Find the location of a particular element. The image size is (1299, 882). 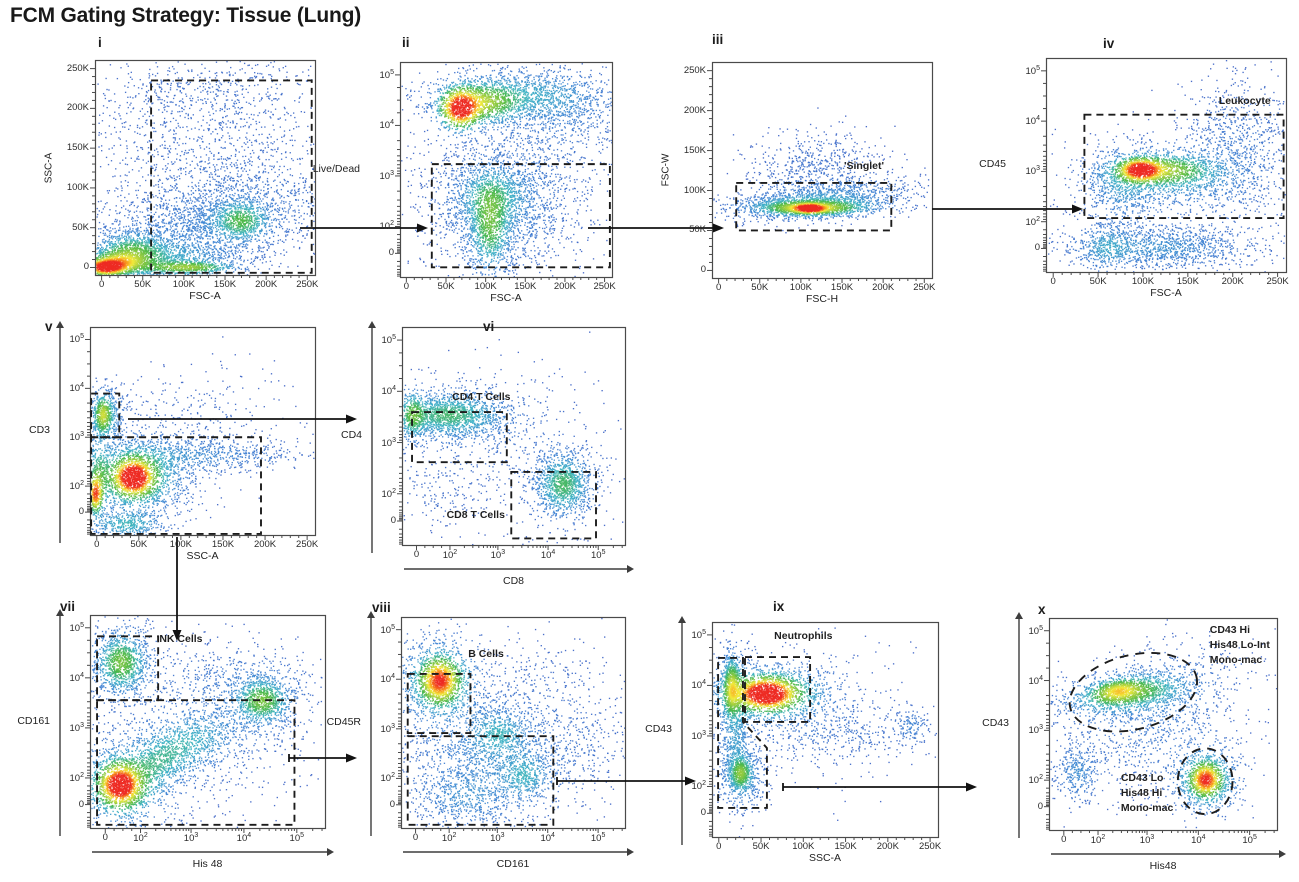

gate-label: Neutrophils is located at coordinates (803, 635).